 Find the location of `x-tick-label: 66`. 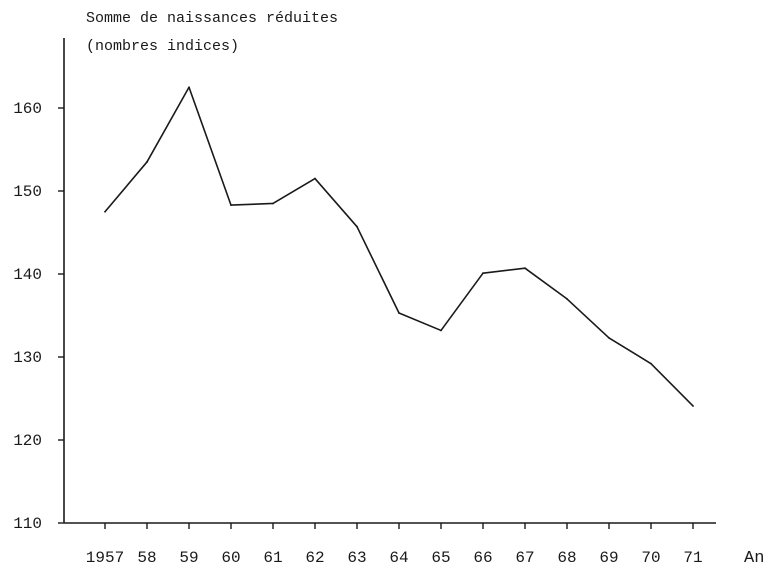

x-tick-label: 66 is located at coordinates (482, 557).